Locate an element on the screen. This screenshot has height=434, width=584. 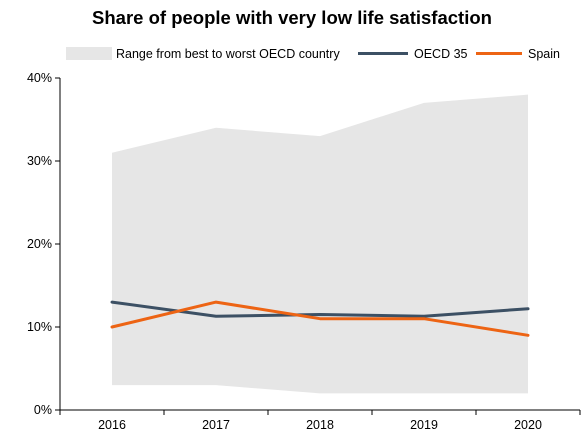
y-tick-label: 10% is located at coordinates (39, 327).